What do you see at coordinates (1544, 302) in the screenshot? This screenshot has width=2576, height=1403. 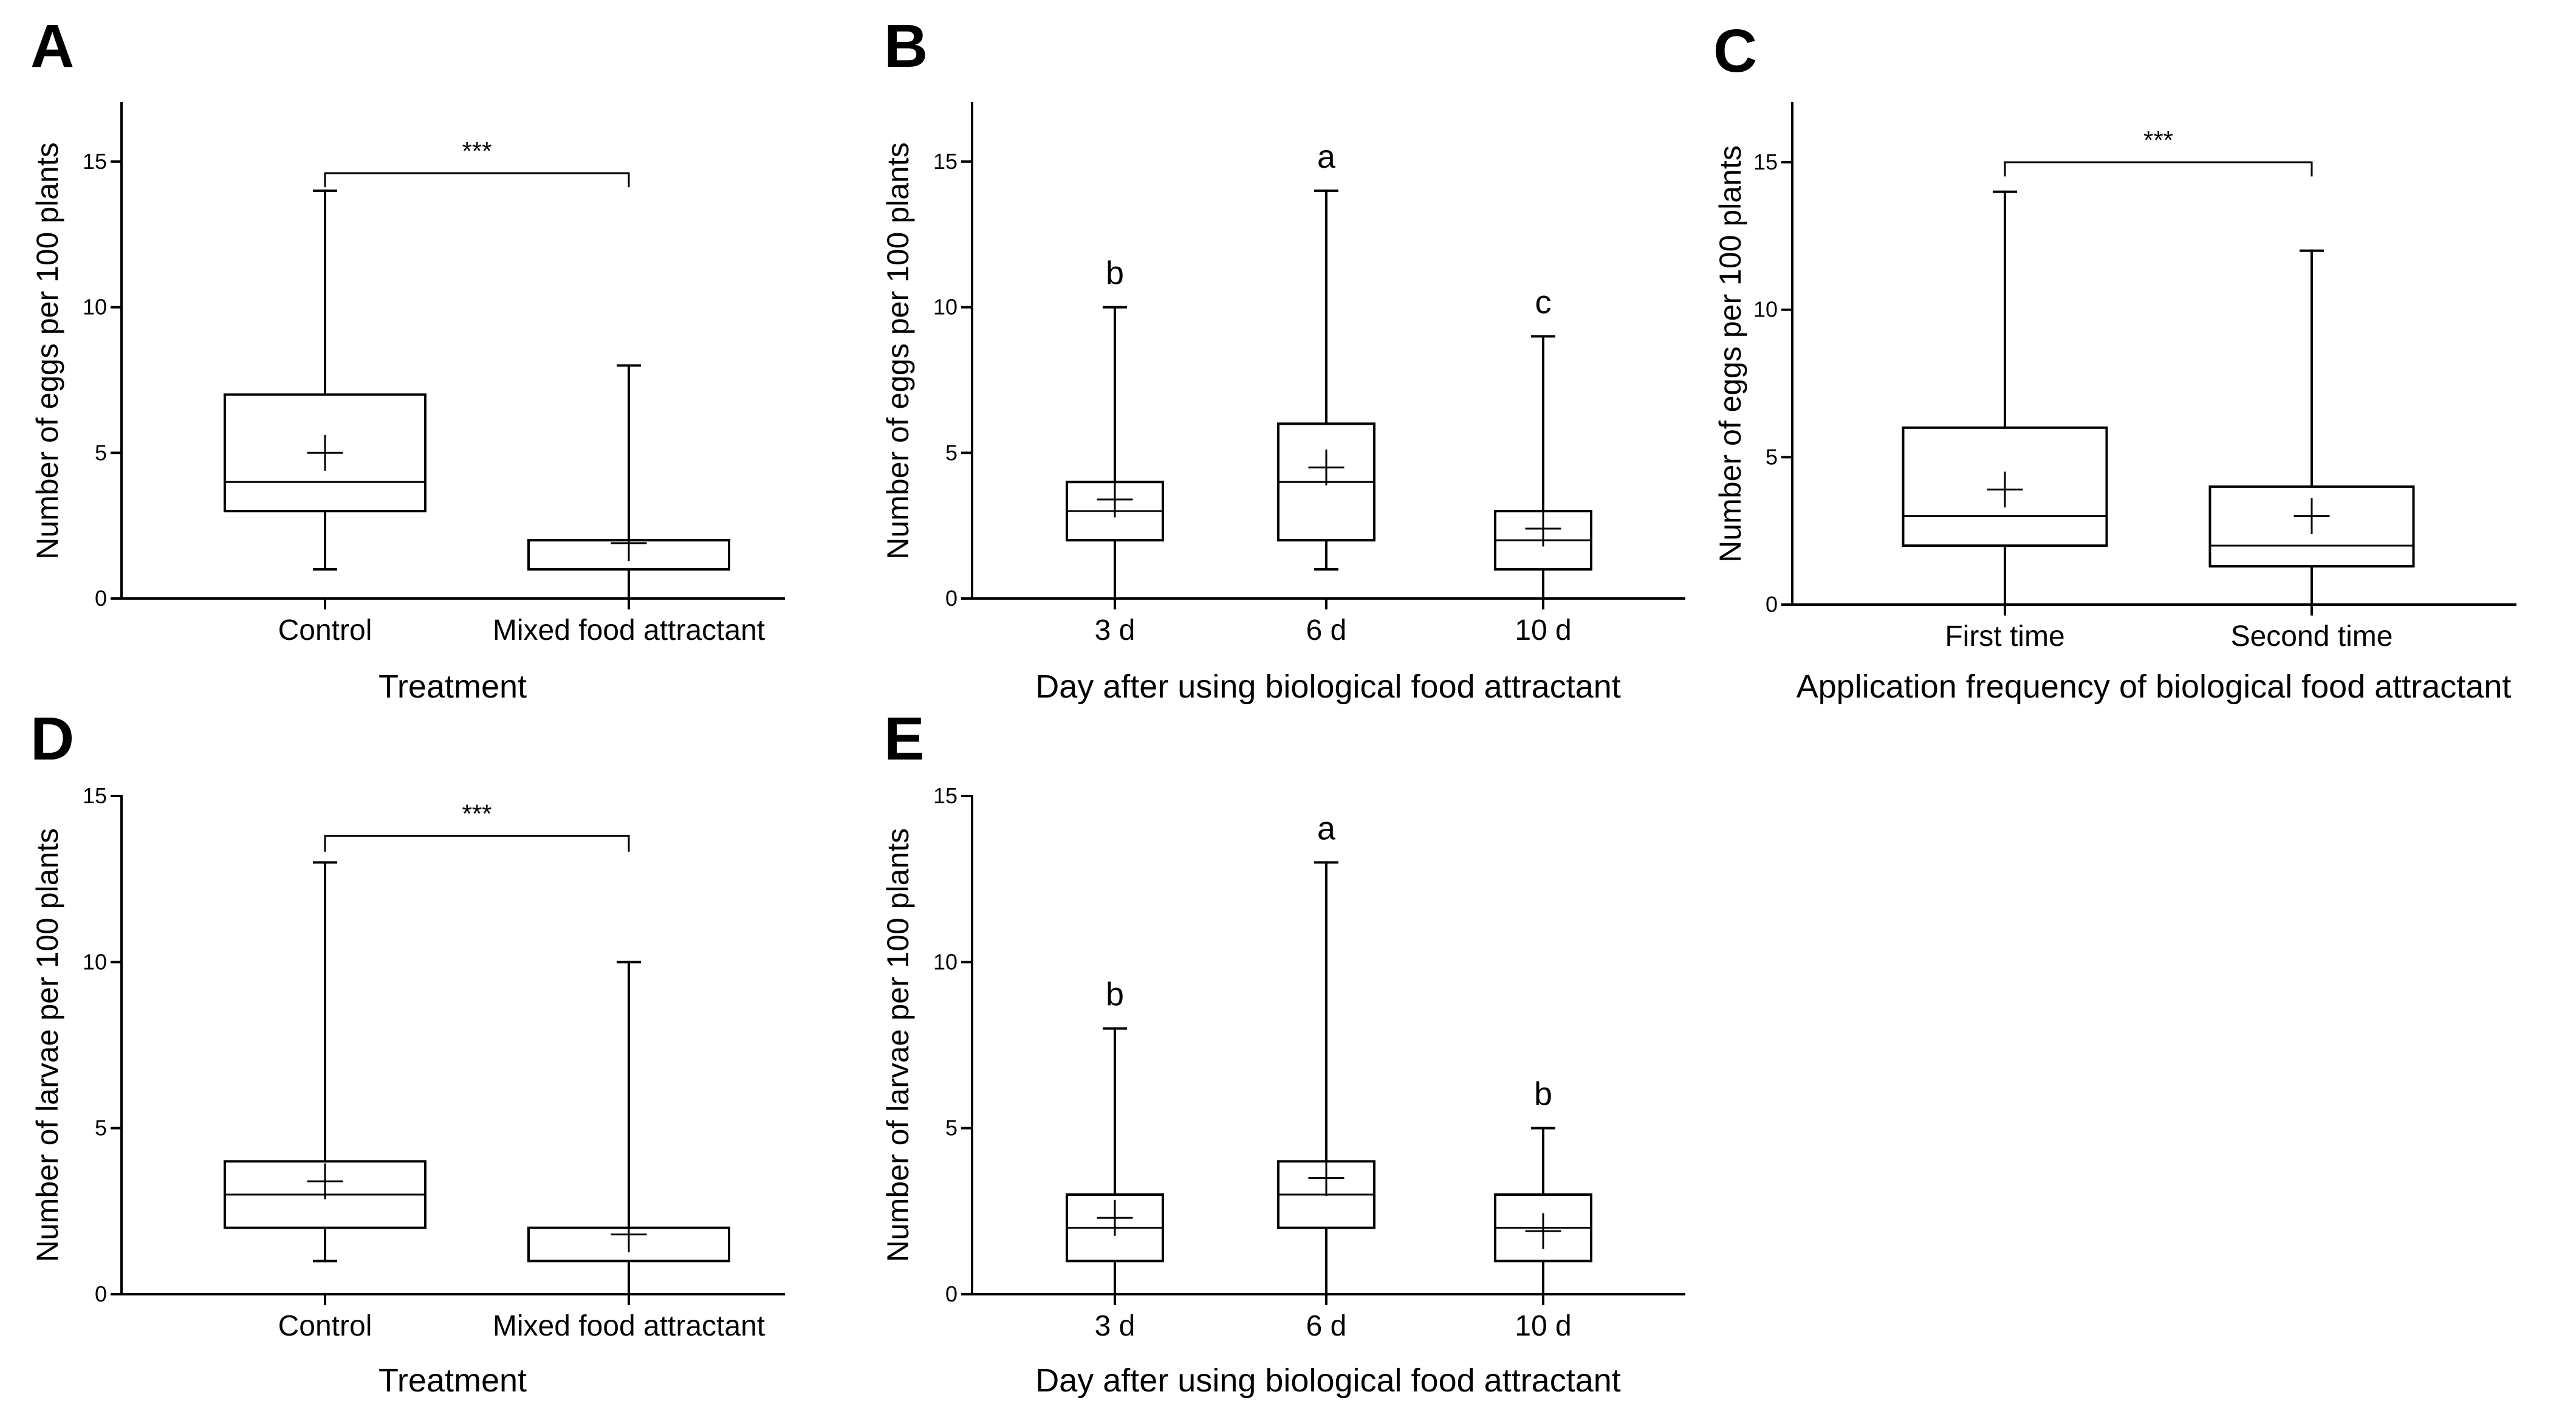 I see `significance-letter: c` at bounding box center [1544, 302].